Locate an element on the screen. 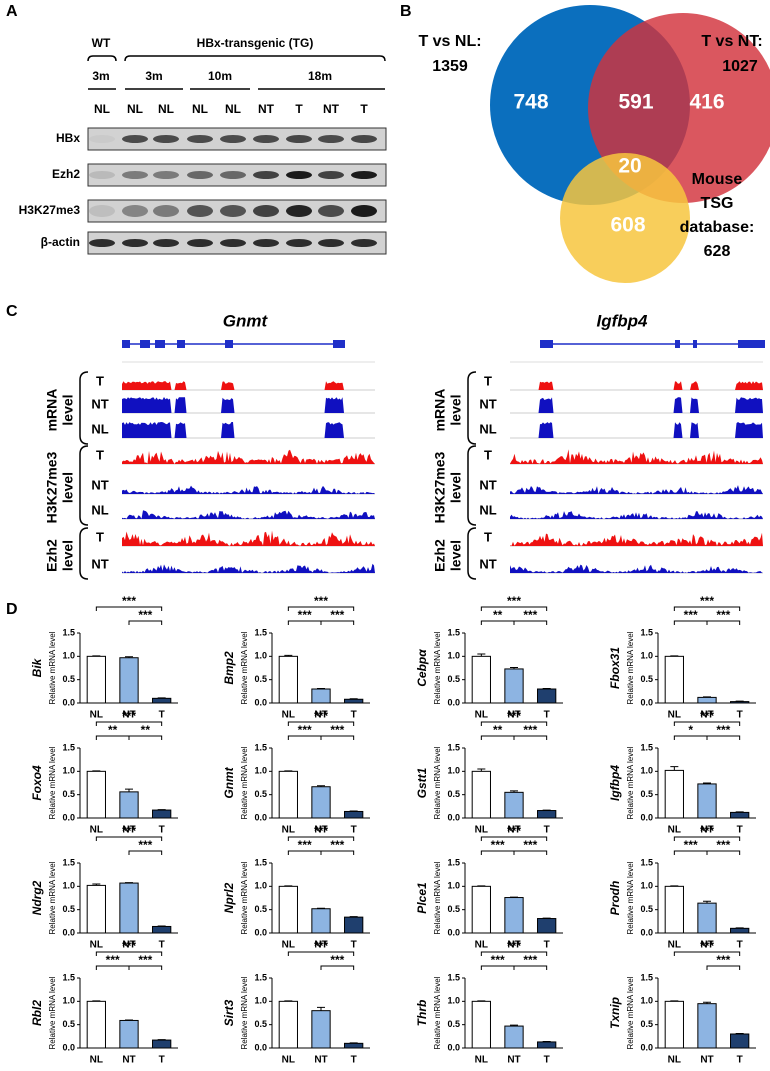 The image size is (770, 1071). group-title: Ezh2 is located at coordinates (52, 555).